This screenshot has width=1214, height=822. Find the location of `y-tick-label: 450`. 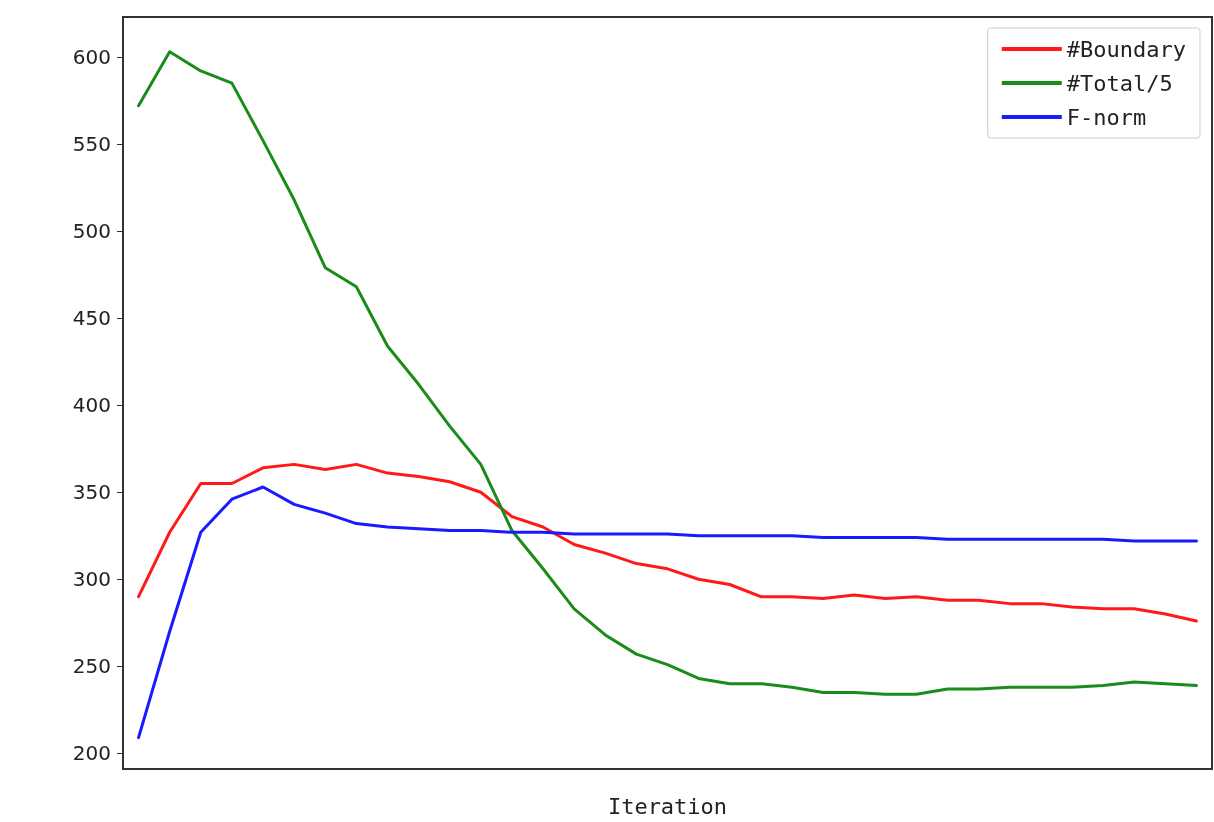

y-tick-label: 450 is located at coordinates (91, 318).